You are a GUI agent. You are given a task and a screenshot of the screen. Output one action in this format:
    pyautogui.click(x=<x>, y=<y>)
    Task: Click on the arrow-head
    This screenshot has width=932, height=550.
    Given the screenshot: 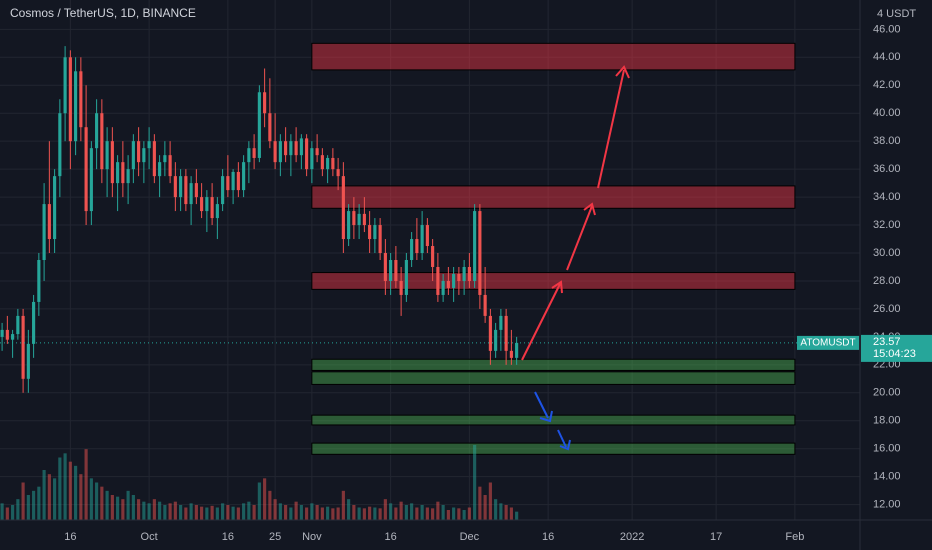 What is the action you would take?
    pyautogui.click(x=557, y=287)
    